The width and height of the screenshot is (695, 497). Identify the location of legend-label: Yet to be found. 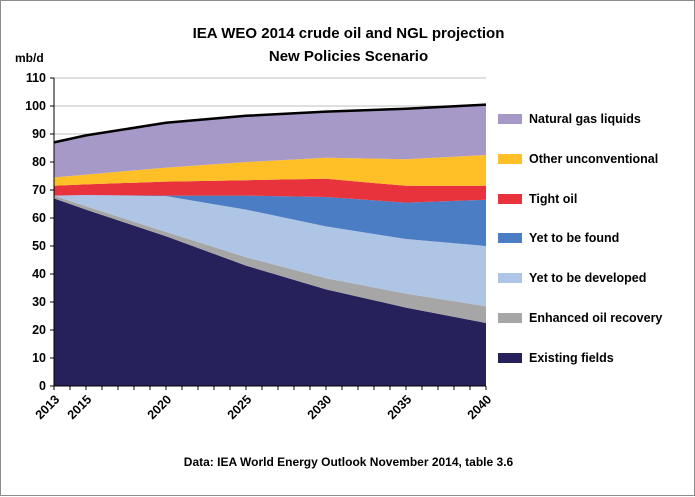
(574, 238).